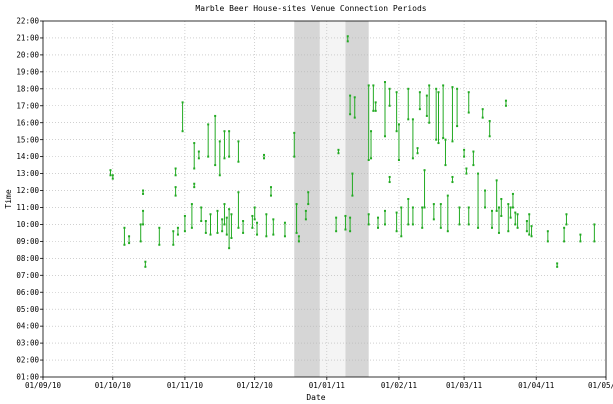  What do you see at coordinates (464, 385) in the screenshot?
I see `x-tick-label-6: 01/03/11` at bounding box center [464, 385].